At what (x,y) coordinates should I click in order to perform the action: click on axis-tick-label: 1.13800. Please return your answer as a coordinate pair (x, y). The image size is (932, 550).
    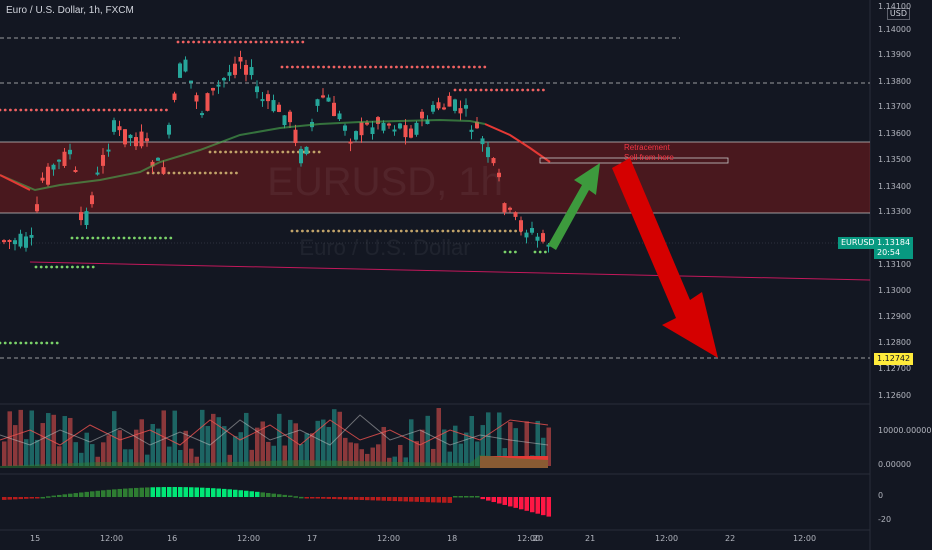
    Looking at the image, I should click on (895, 81).